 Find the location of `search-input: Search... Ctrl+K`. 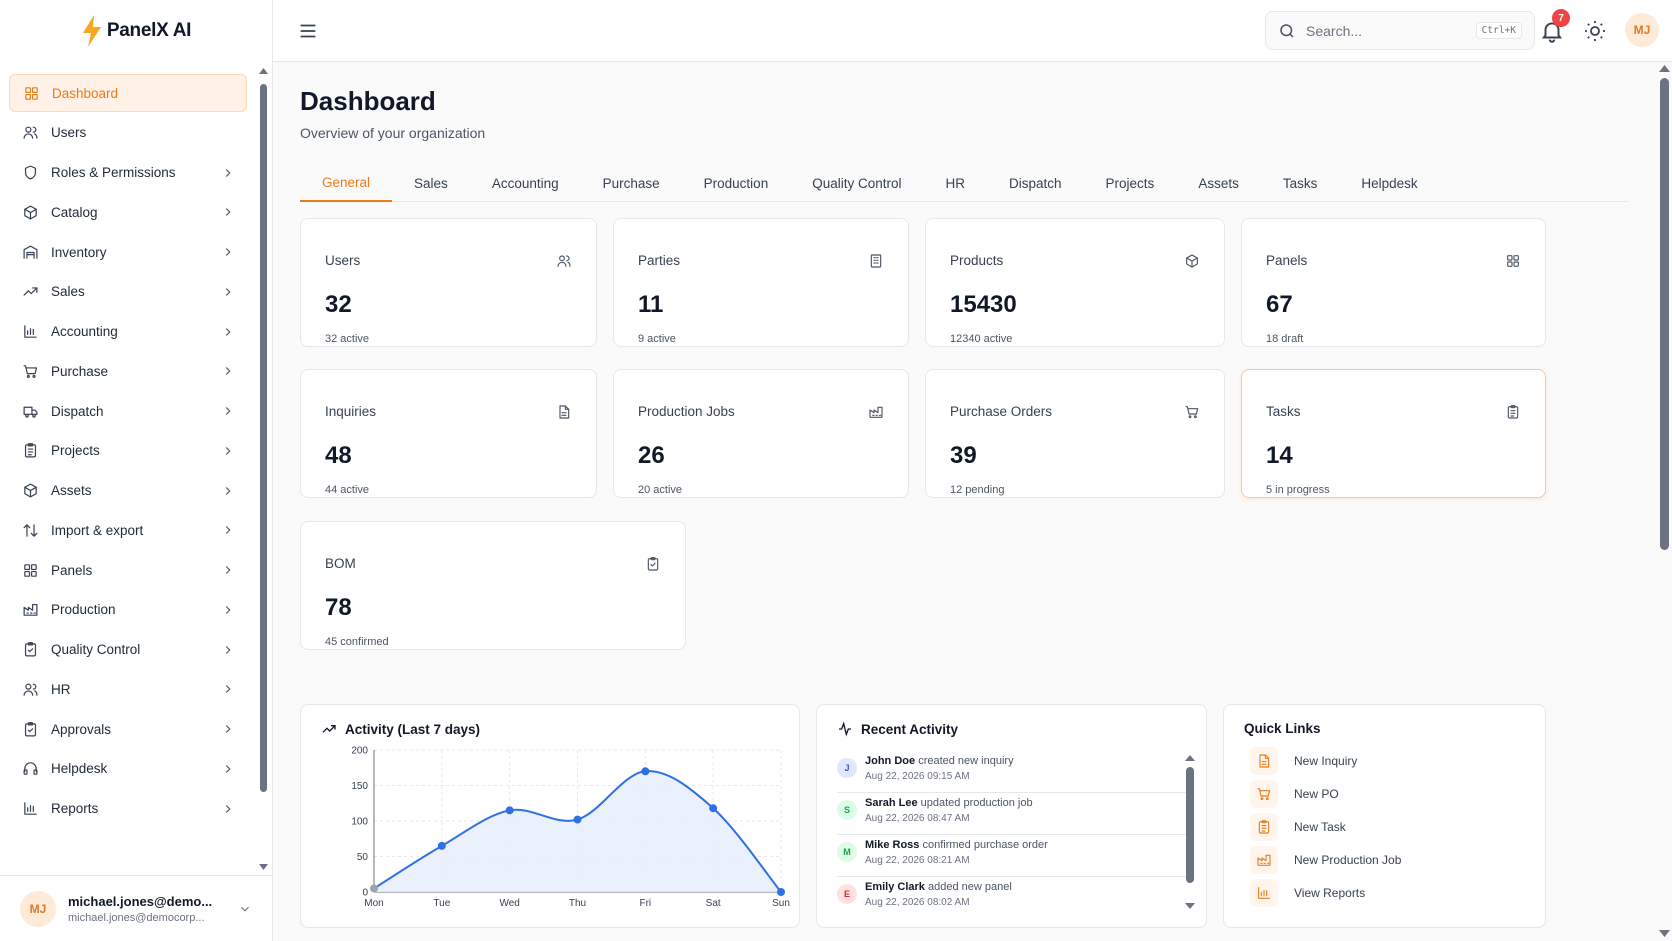

search-input: Search... Ctrl+K is located at coordinates (1400, 30).